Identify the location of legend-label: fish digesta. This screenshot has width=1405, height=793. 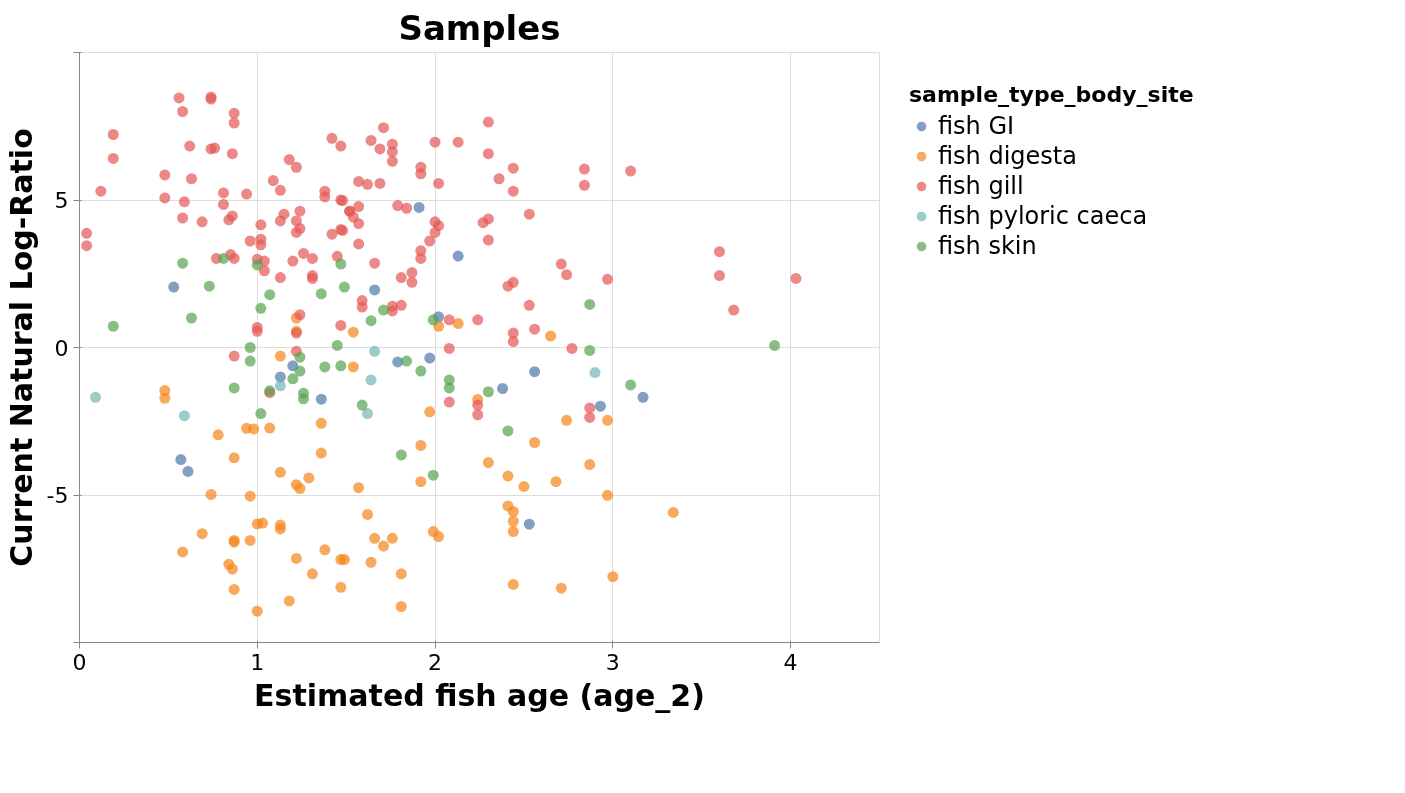
(1007, 156).